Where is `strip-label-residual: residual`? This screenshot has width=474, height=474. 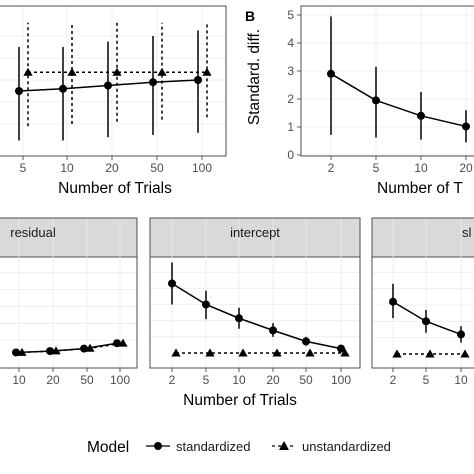 strip-label-residual: residual is located at coordinates (33, 232).